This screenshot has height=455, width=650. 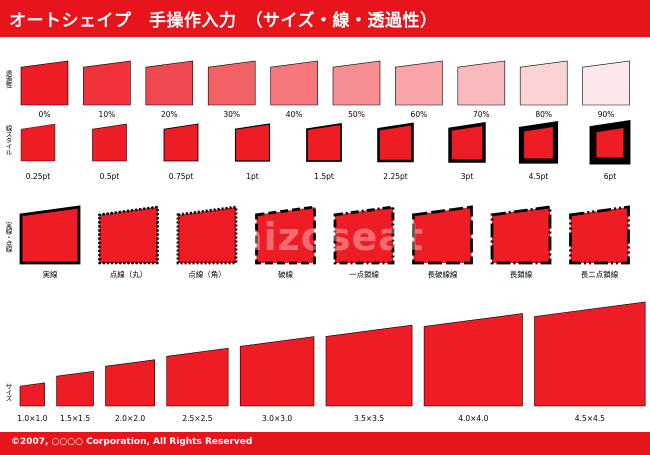 I want to click on line-width-caption: 6pt, so click(x=610, y=176).